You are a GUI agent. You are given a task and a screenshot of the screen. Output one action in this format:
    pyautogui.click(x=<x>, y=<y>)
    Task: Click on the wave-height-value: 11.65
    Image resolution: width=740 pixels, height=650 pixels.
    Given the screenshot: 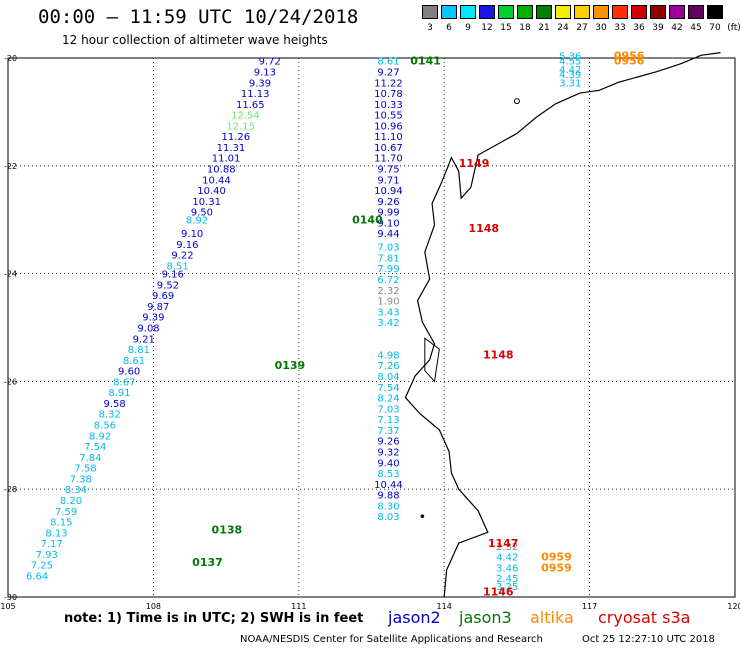 What is the action you would take?
    pyautogui.click(x=250, y=105)
    